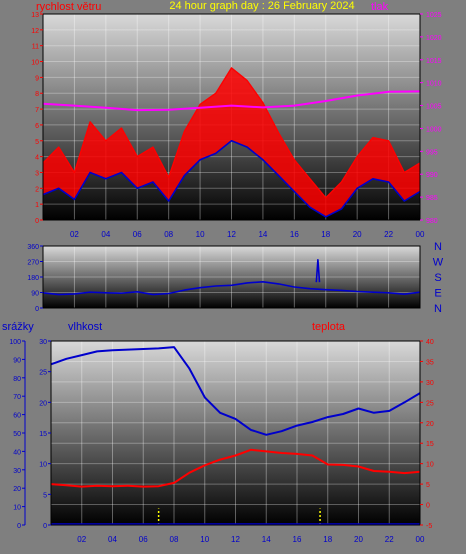 Image resolution: width=466 pixels, height=554 pixels. What do you see at coordinates (68, 7) in the screenshot?
I see `wind-speed-label: rychlost větru` at bounding box center [68, 7].